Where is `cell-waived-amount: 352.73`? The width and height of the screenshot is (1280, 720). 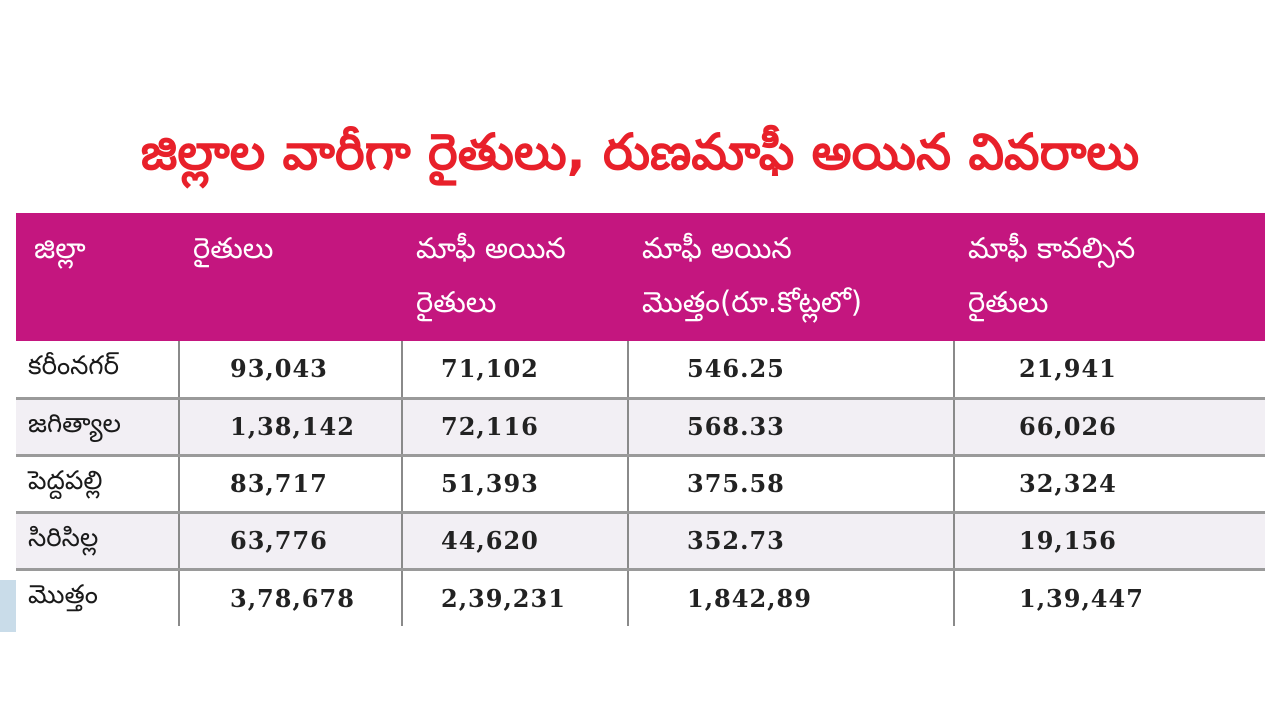 cell-waived-amount: 352.73 is located at coordinates (791, 541).